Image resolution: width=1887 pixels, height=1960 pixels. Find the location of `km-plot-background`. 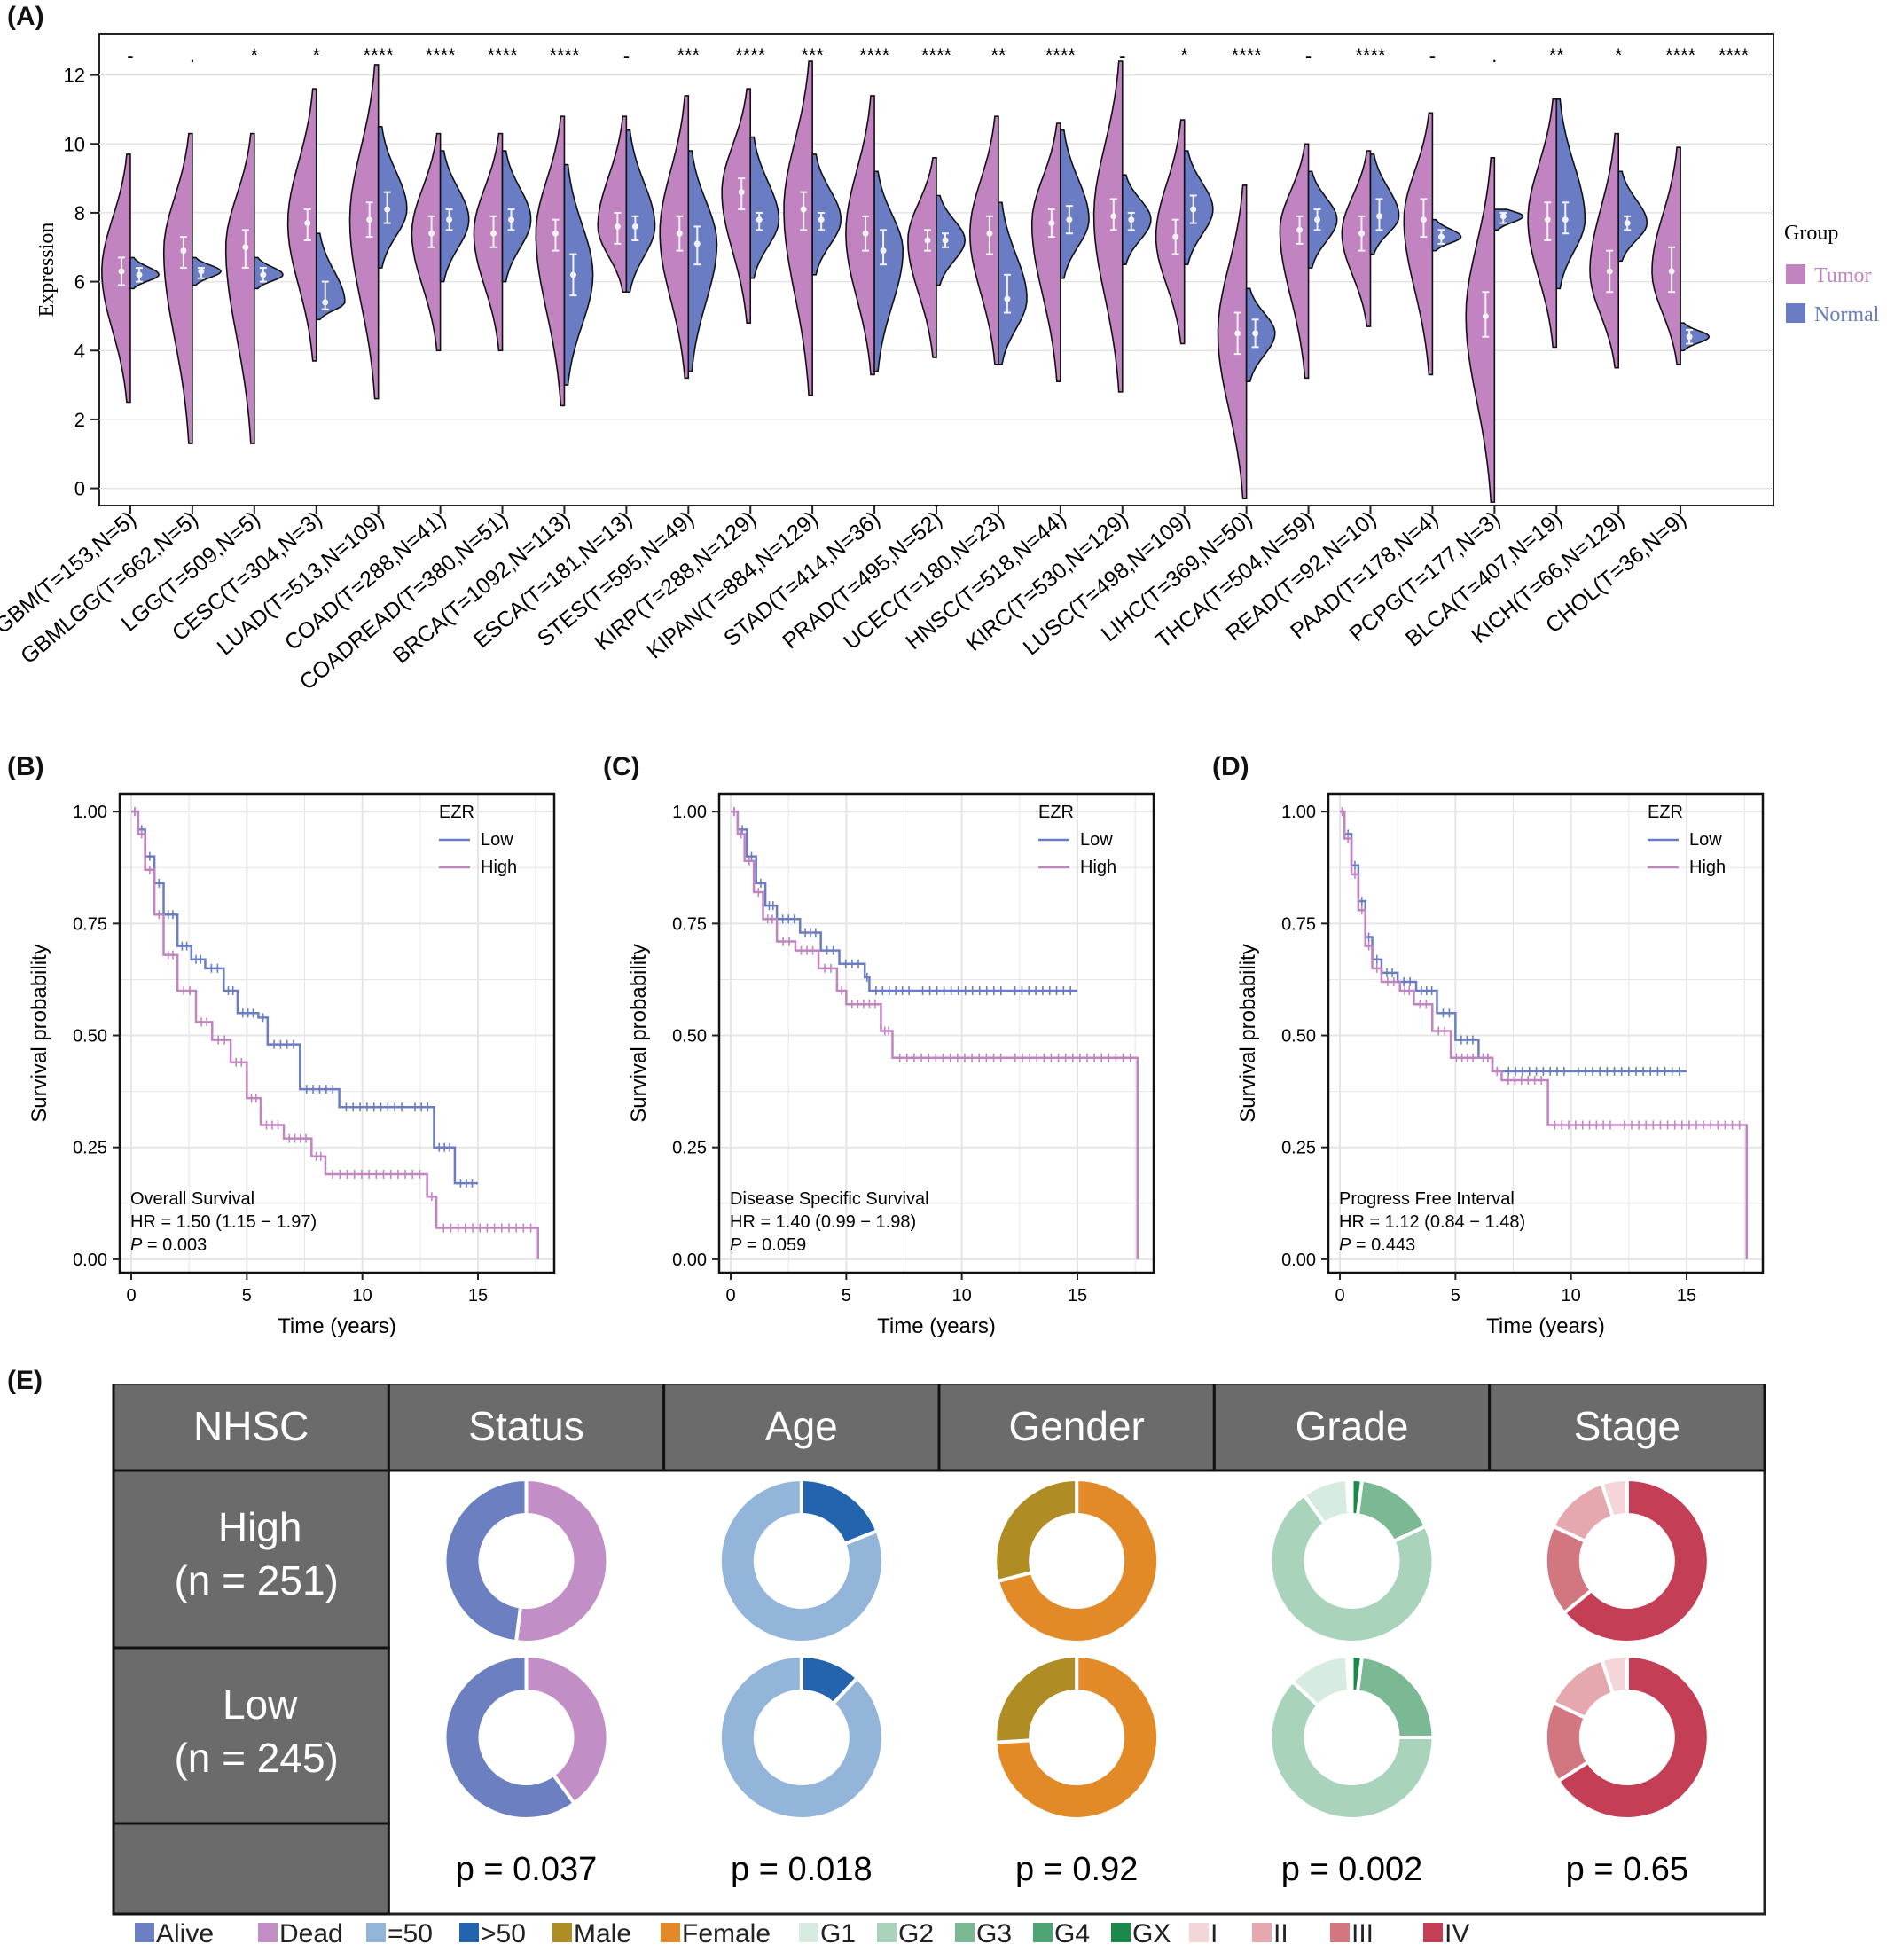

km-plot-background is located at coordinates (337, 1033).